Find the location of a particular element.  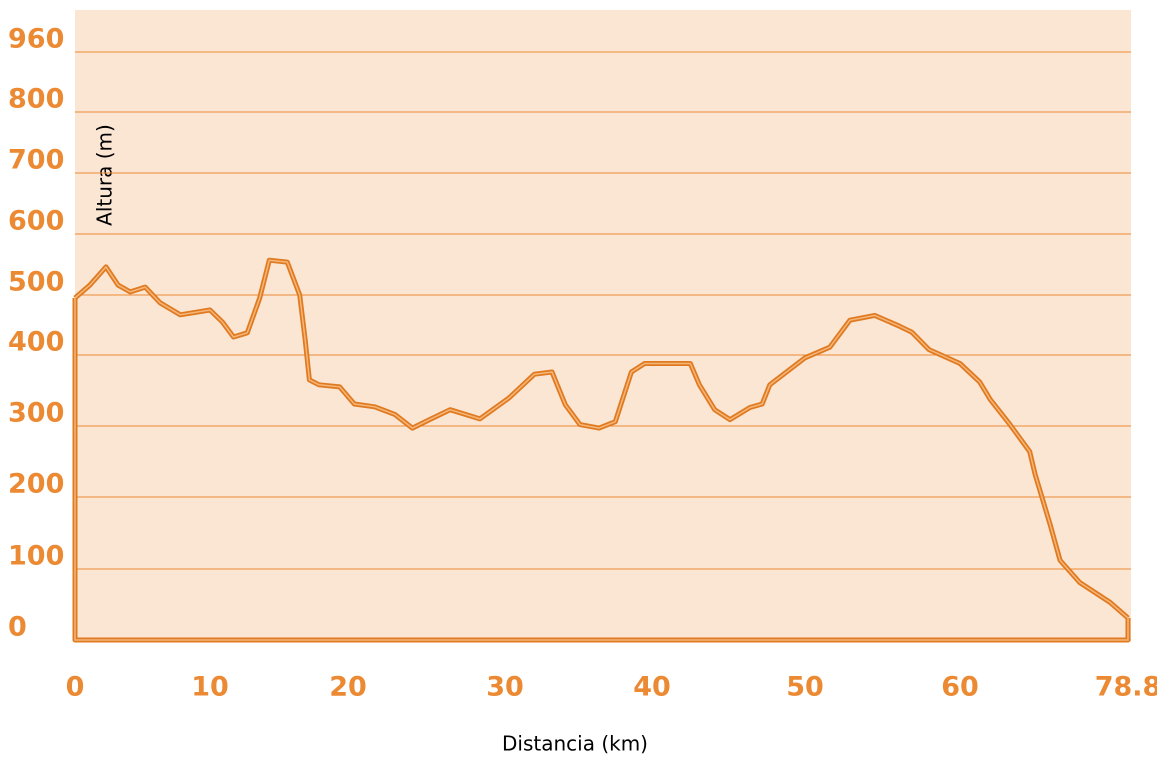

y-tick-label: 700 is located at coordinates (36, 160).